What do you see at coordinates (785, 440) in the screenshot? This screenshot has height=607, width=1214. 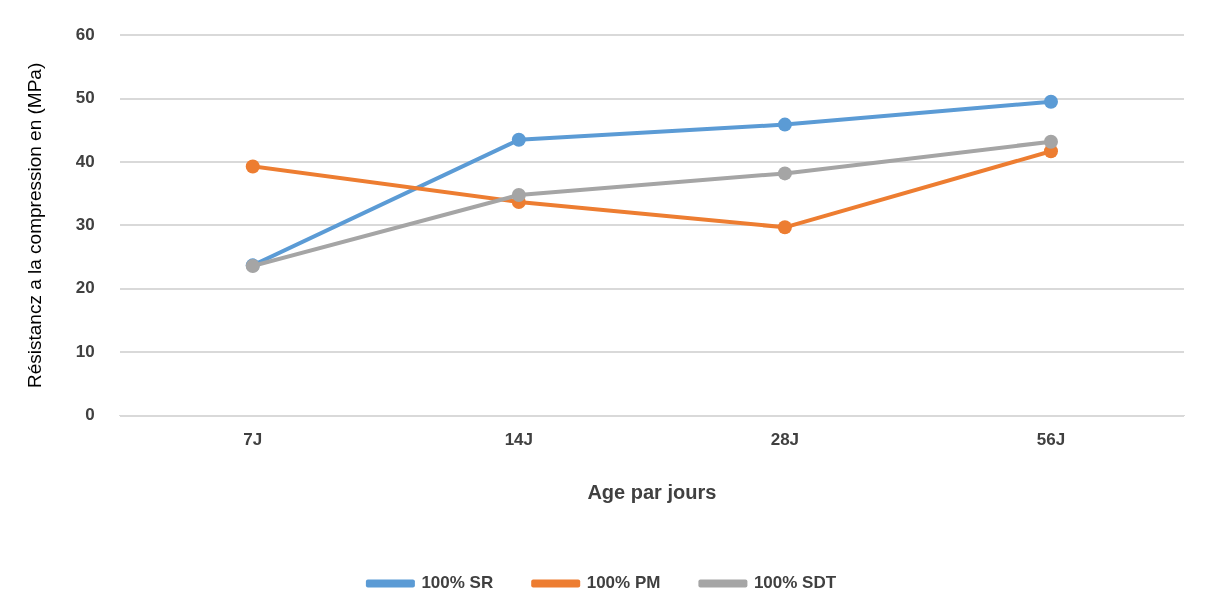 I see `x-tick-label: 28J` at bounding box center [785, 440].